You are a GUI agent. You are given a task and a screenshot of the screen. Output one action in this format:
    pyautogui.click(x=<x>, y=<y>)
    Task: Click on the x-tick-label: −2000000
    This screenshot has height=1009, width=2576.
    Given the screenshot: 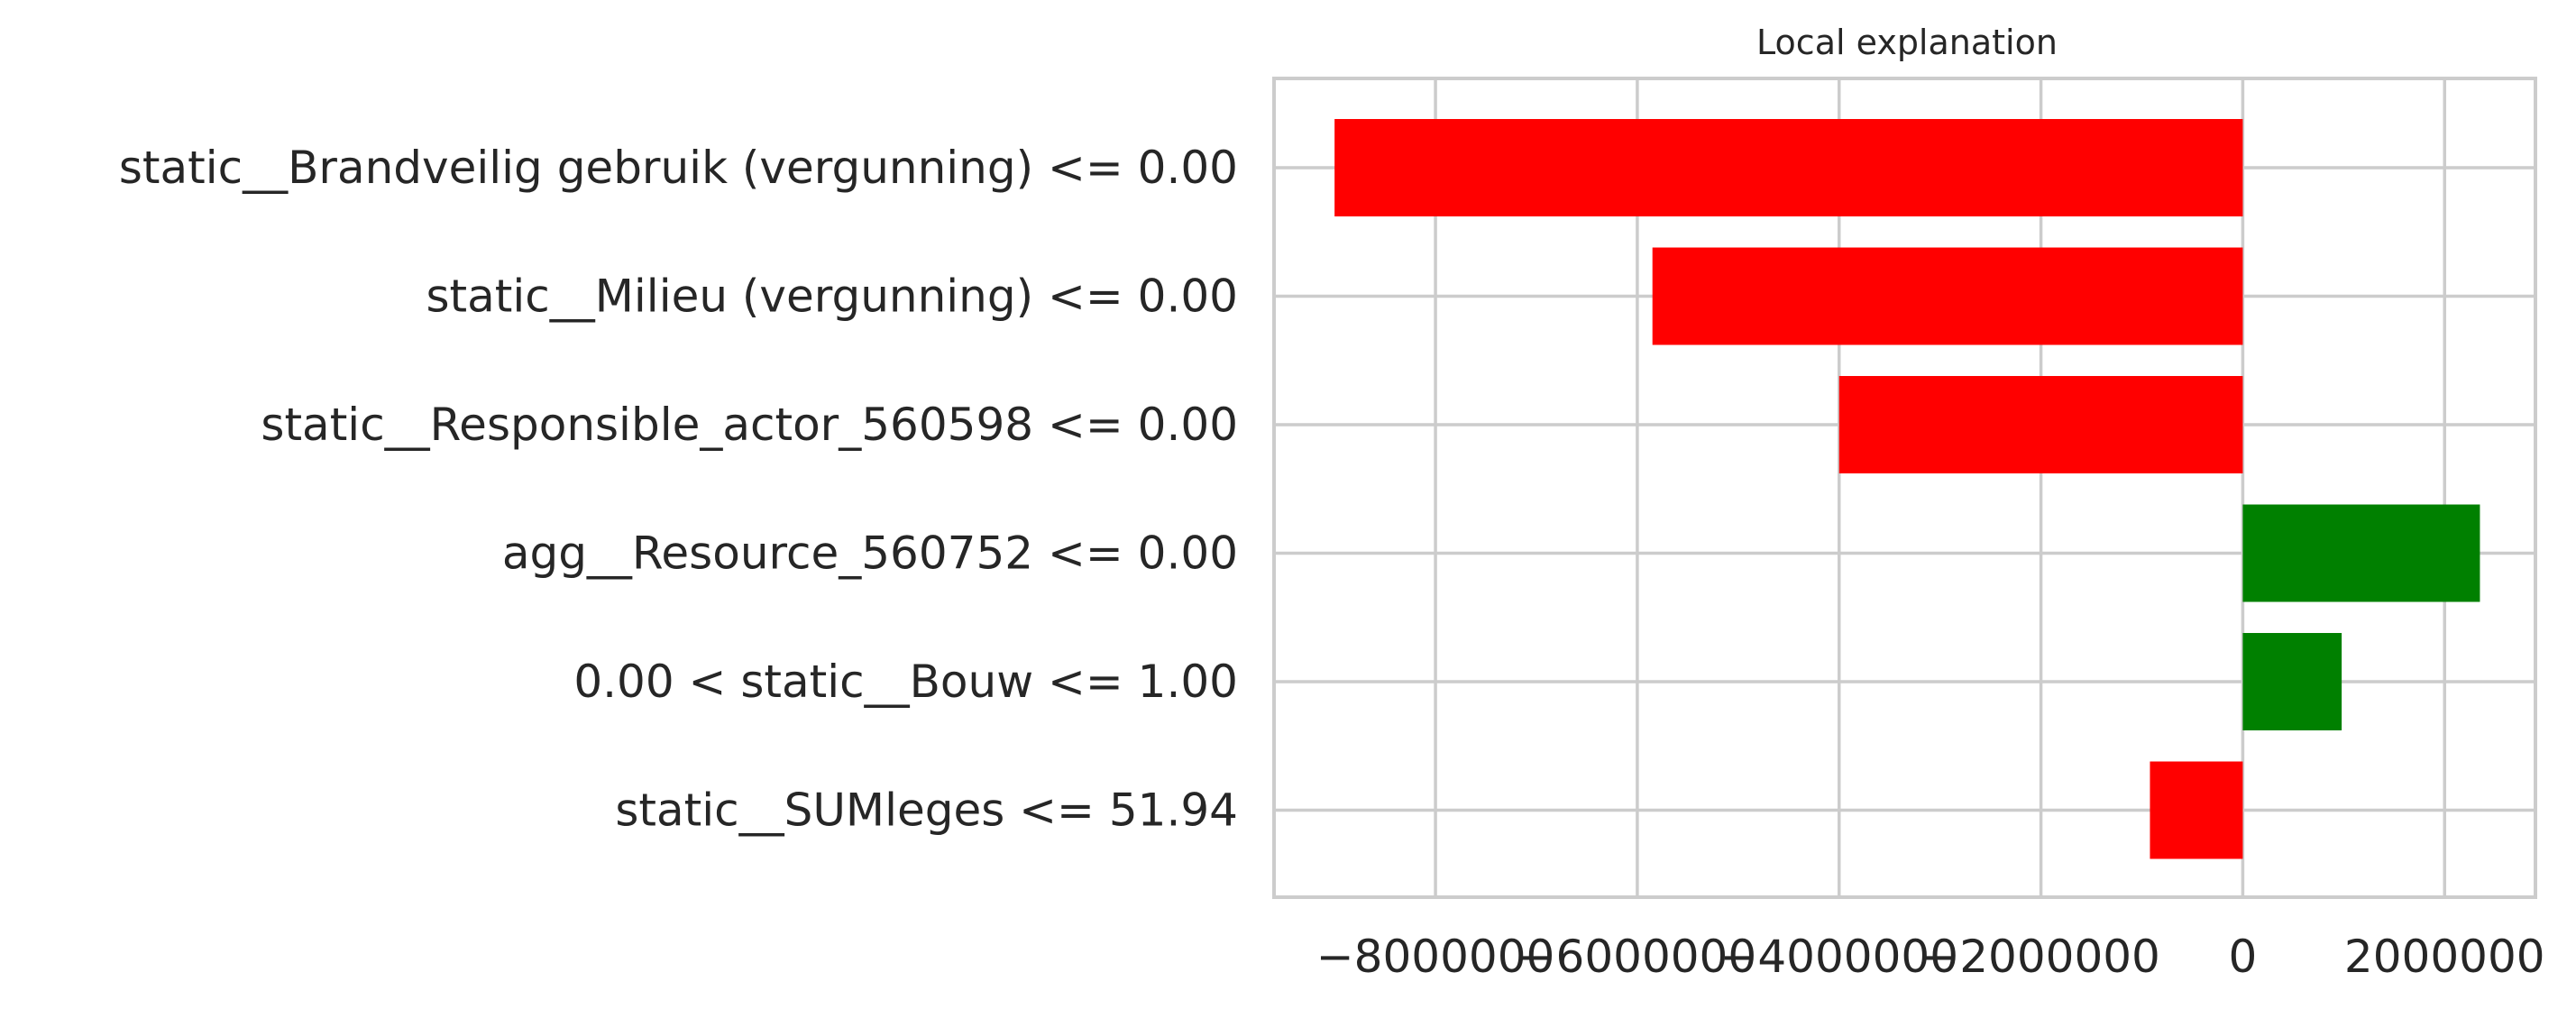 What is the action you would take?
    pyautogui.click(x=2040, y=957)
    